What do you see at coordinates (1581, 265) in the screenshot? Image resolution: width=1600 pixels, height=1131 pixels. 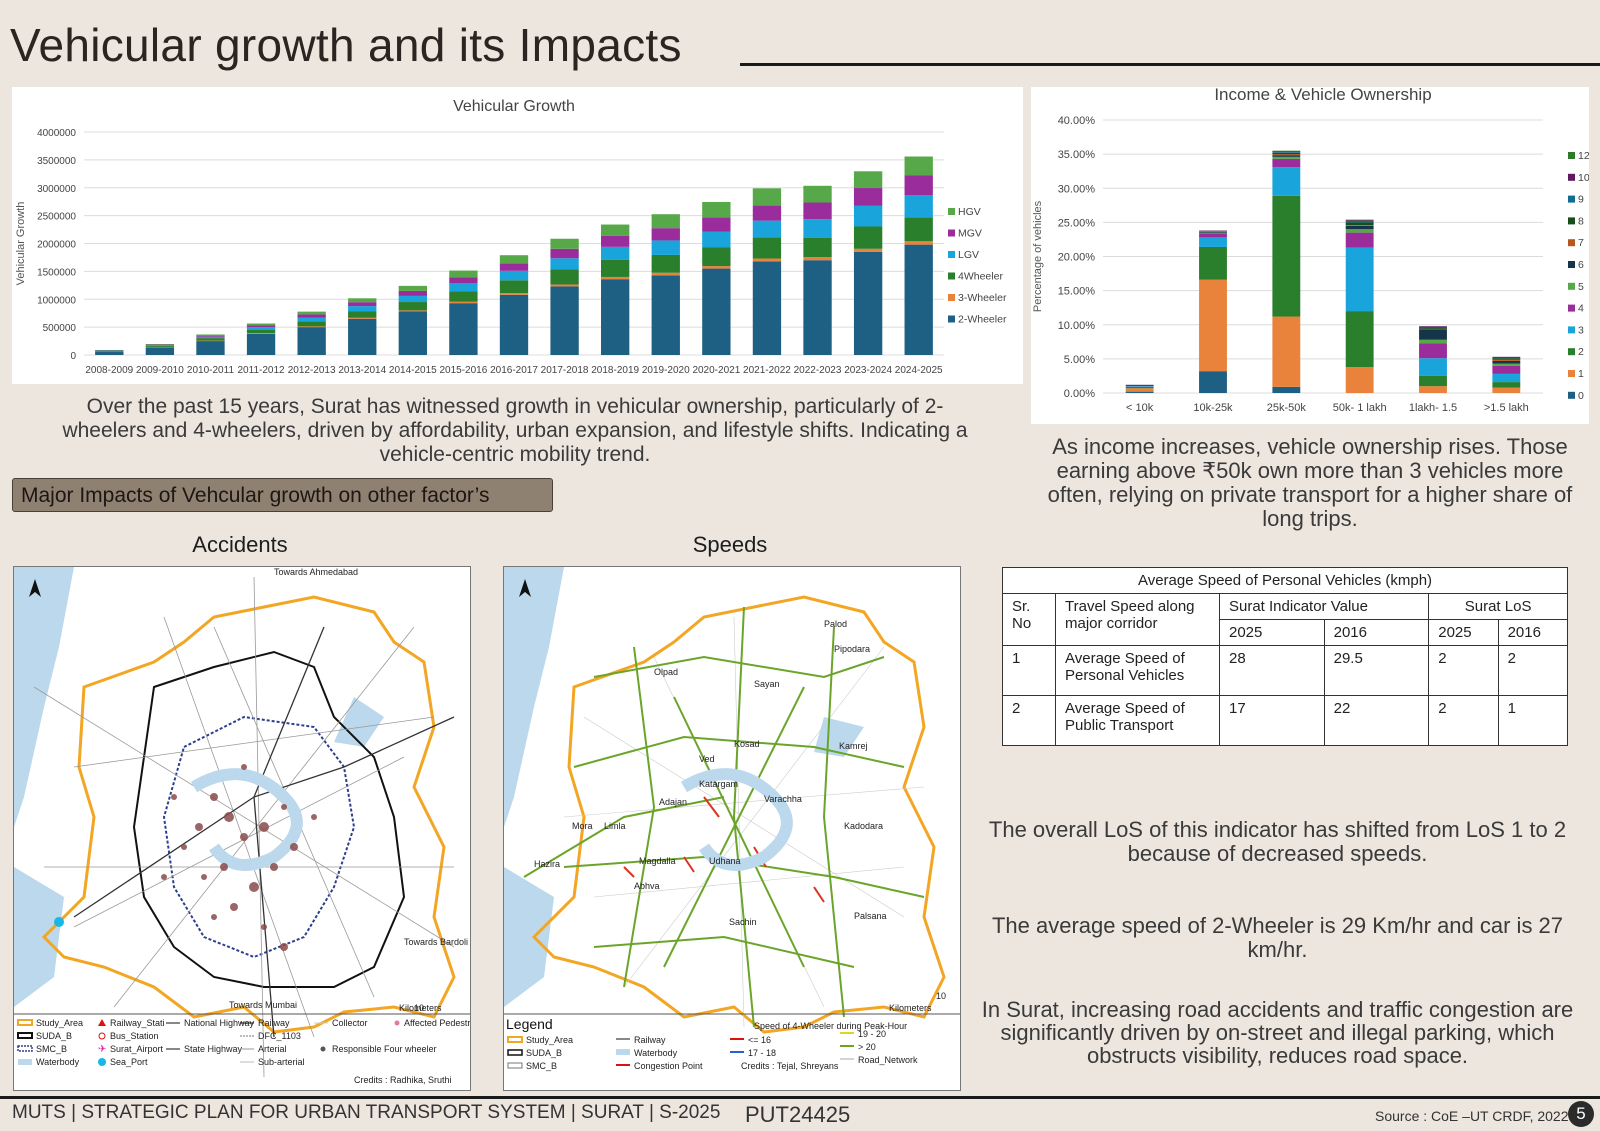 I see `legend-label: 6` at bounding box center [1581, 265].